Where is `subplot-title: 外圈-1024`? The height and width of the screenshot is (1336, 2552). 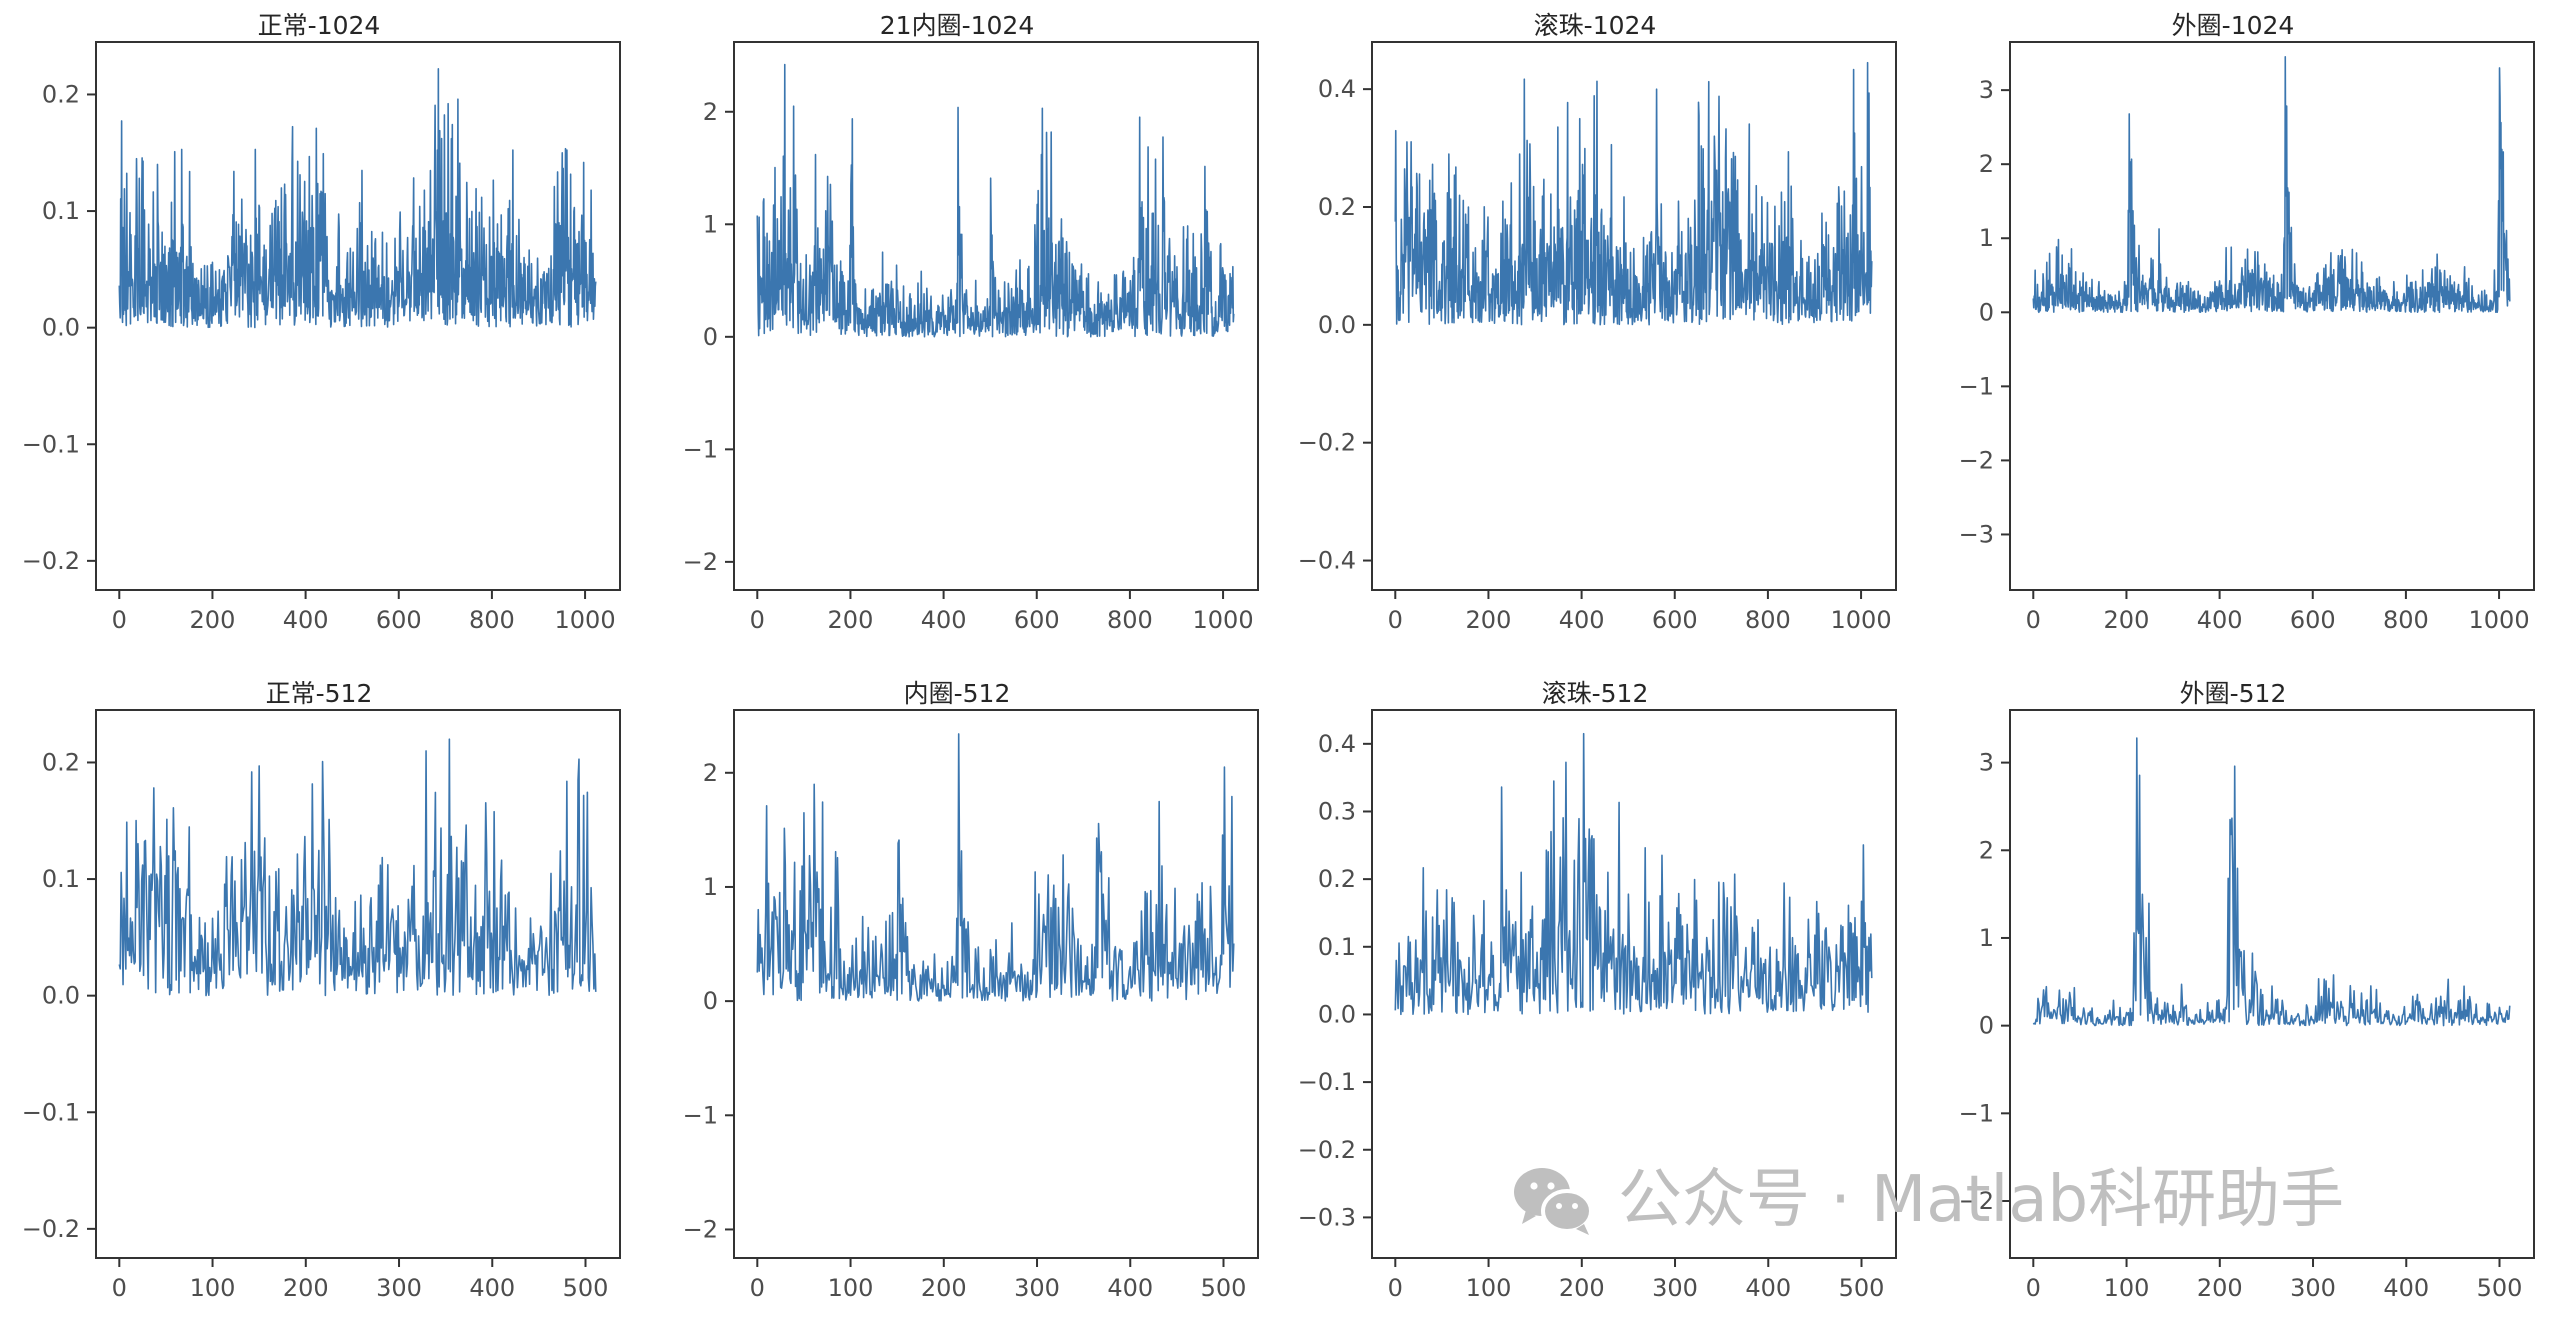 subplot-title: 外圈-1024 is located at coordinates (2233, 25).